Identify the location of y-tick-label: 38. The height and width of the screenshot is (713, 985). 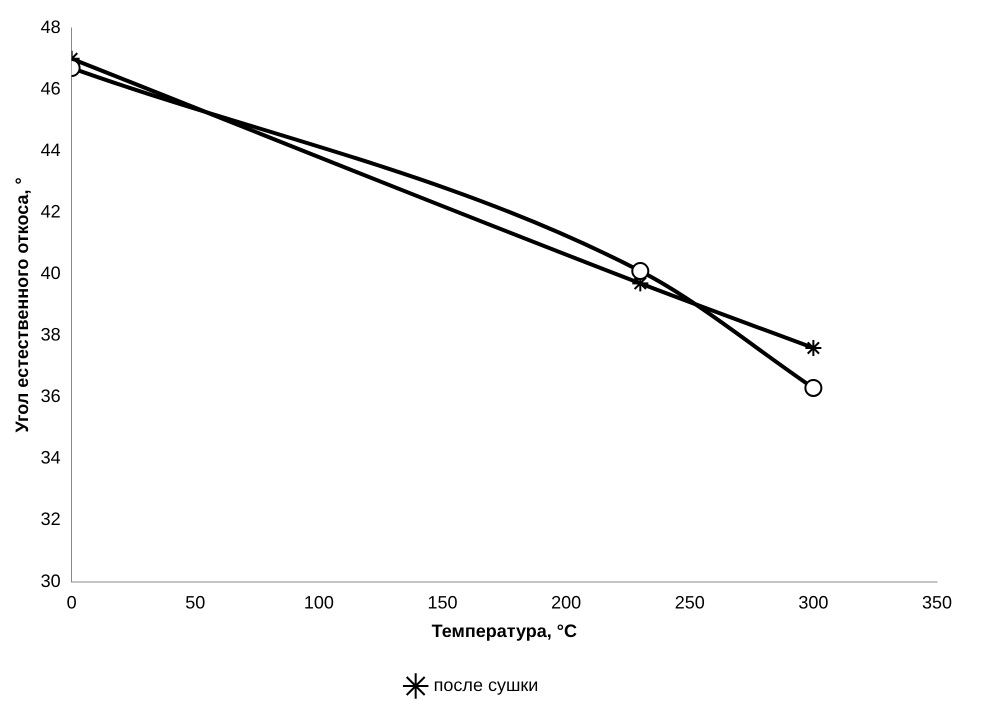
(50, 334).